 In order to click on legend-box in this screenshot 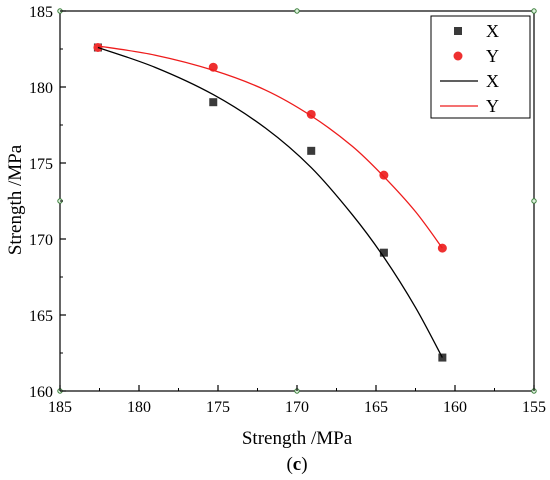, I will do `click(480, 67)`.